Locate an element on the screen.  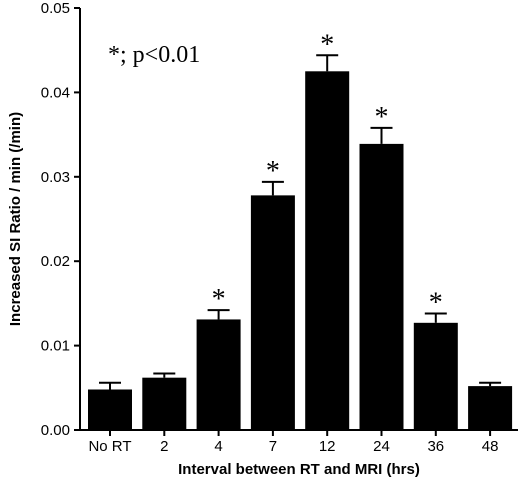
x-axis-title: Interval between RT and MRI (hrs) is located at coordinates (299, 469).